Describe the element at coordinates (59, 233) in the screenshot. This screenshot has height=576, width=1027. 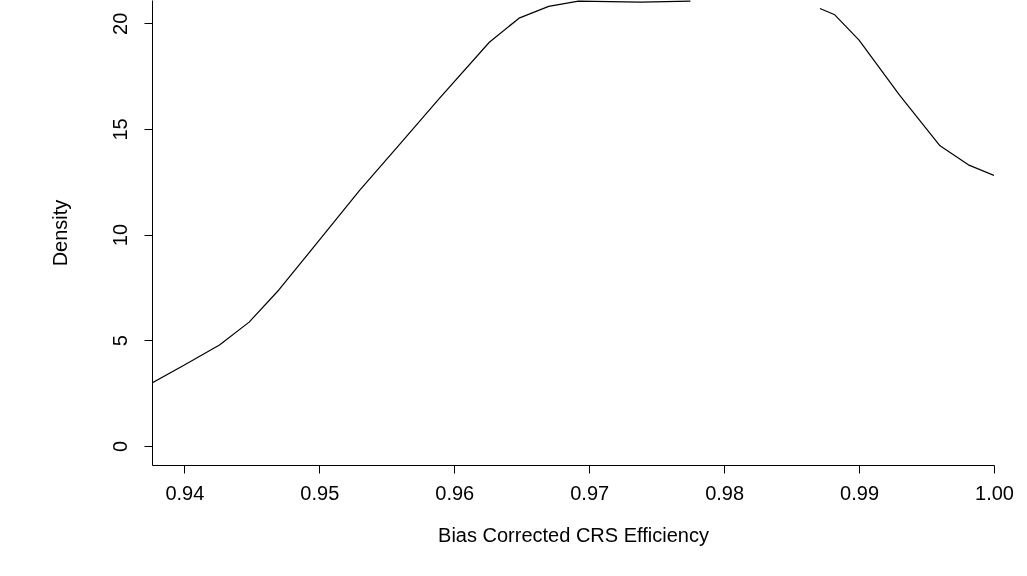
I see `y-axis-title: Density` at that location.